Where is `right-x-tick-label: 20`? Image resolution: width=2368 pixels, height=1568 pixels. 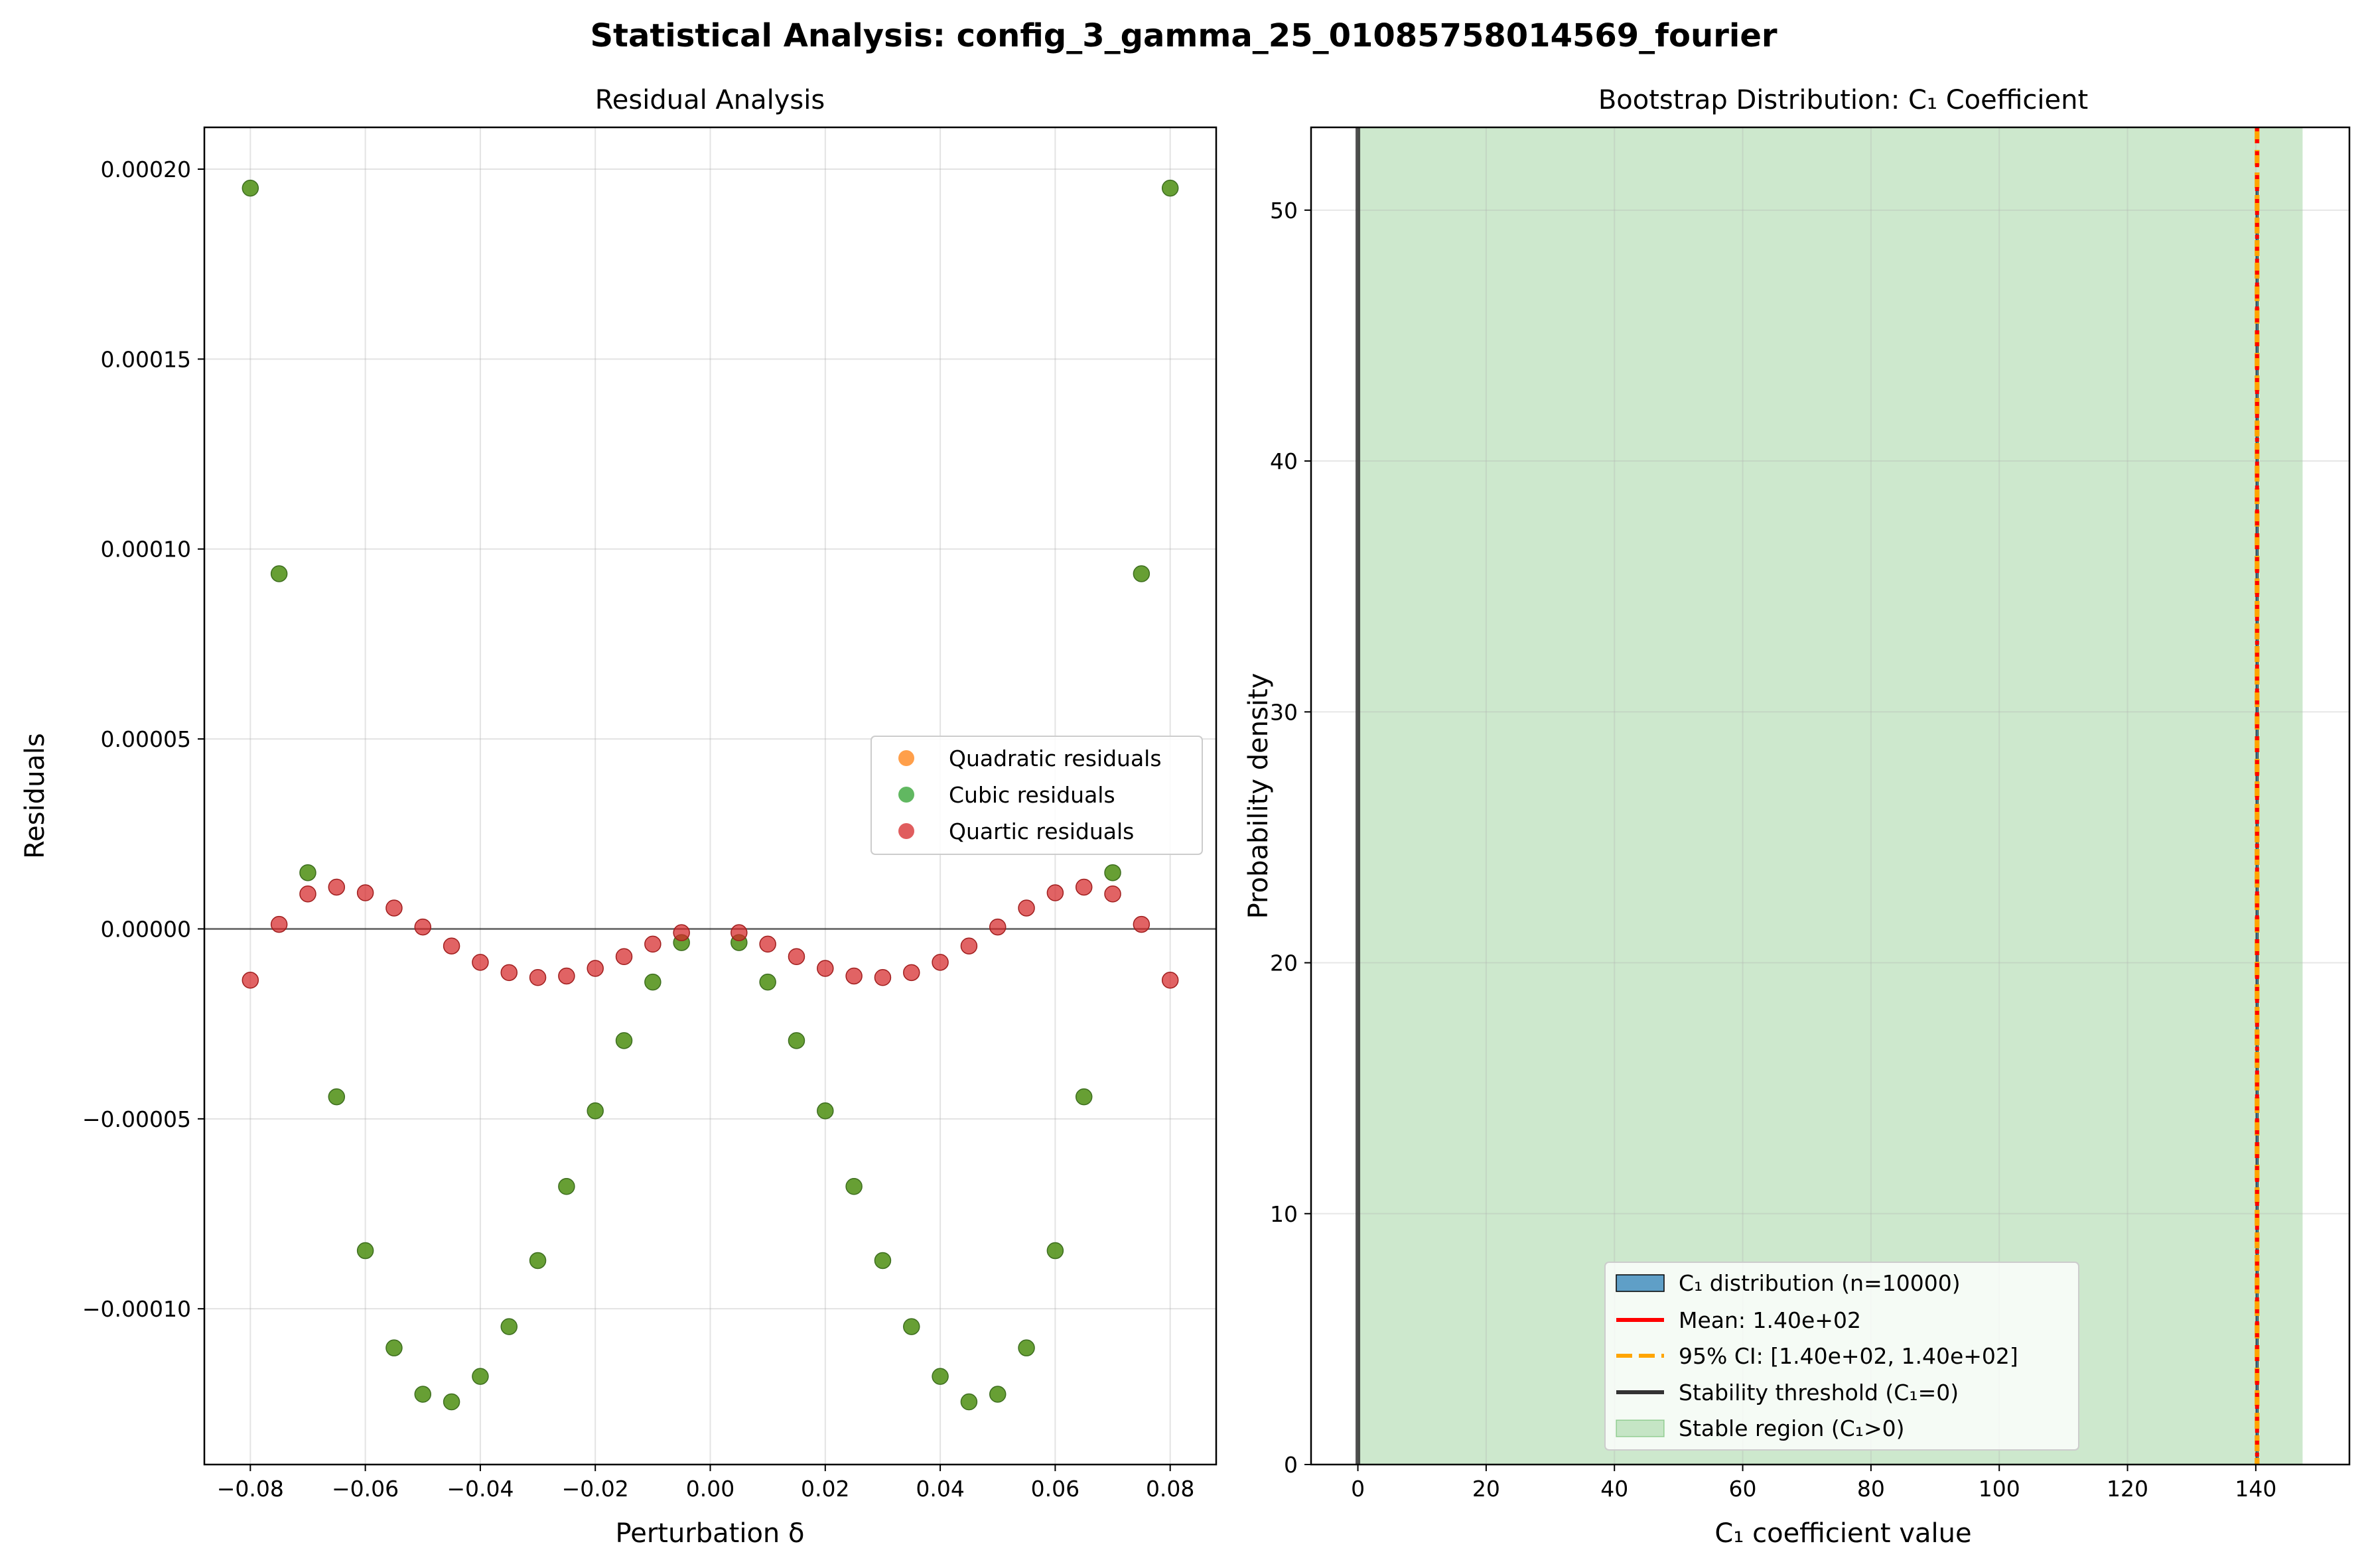 right-x-tick-label: 20 is located at coordinates (1486, 1489).